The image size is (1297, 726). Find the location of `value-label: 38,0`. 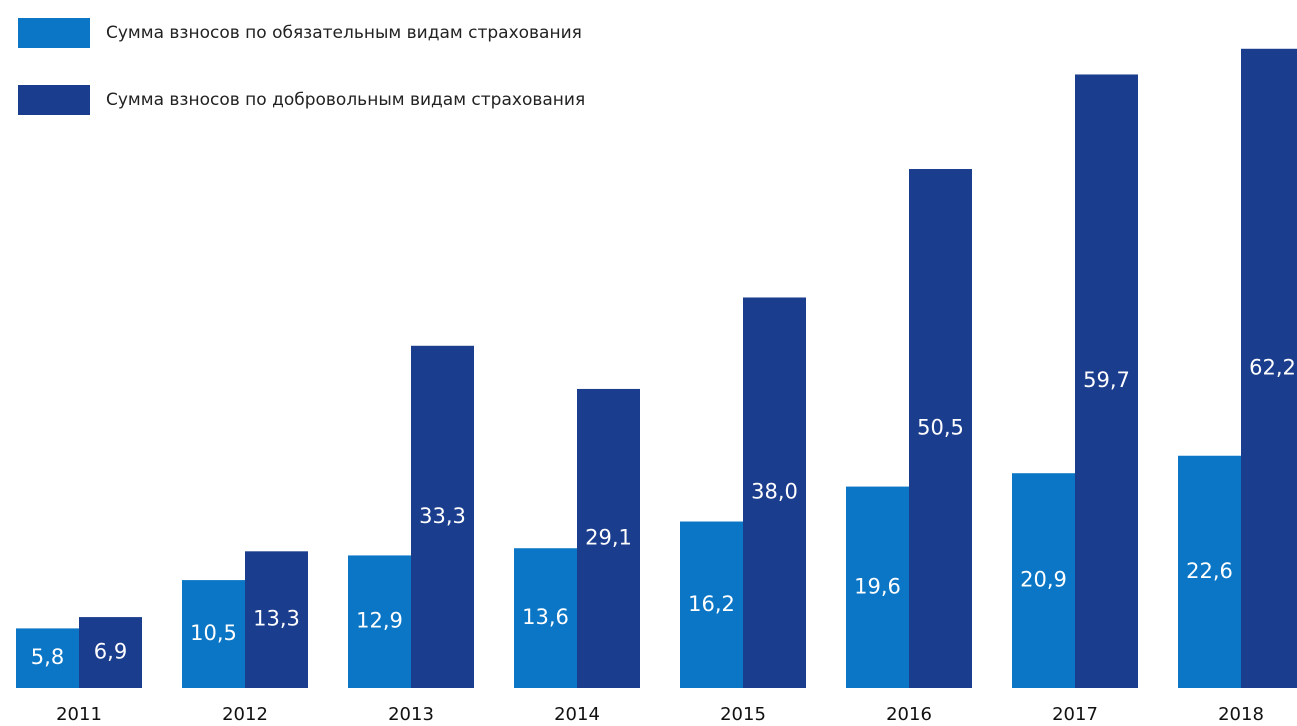

value-label: 38,0 is located at coordinates (774, 492).